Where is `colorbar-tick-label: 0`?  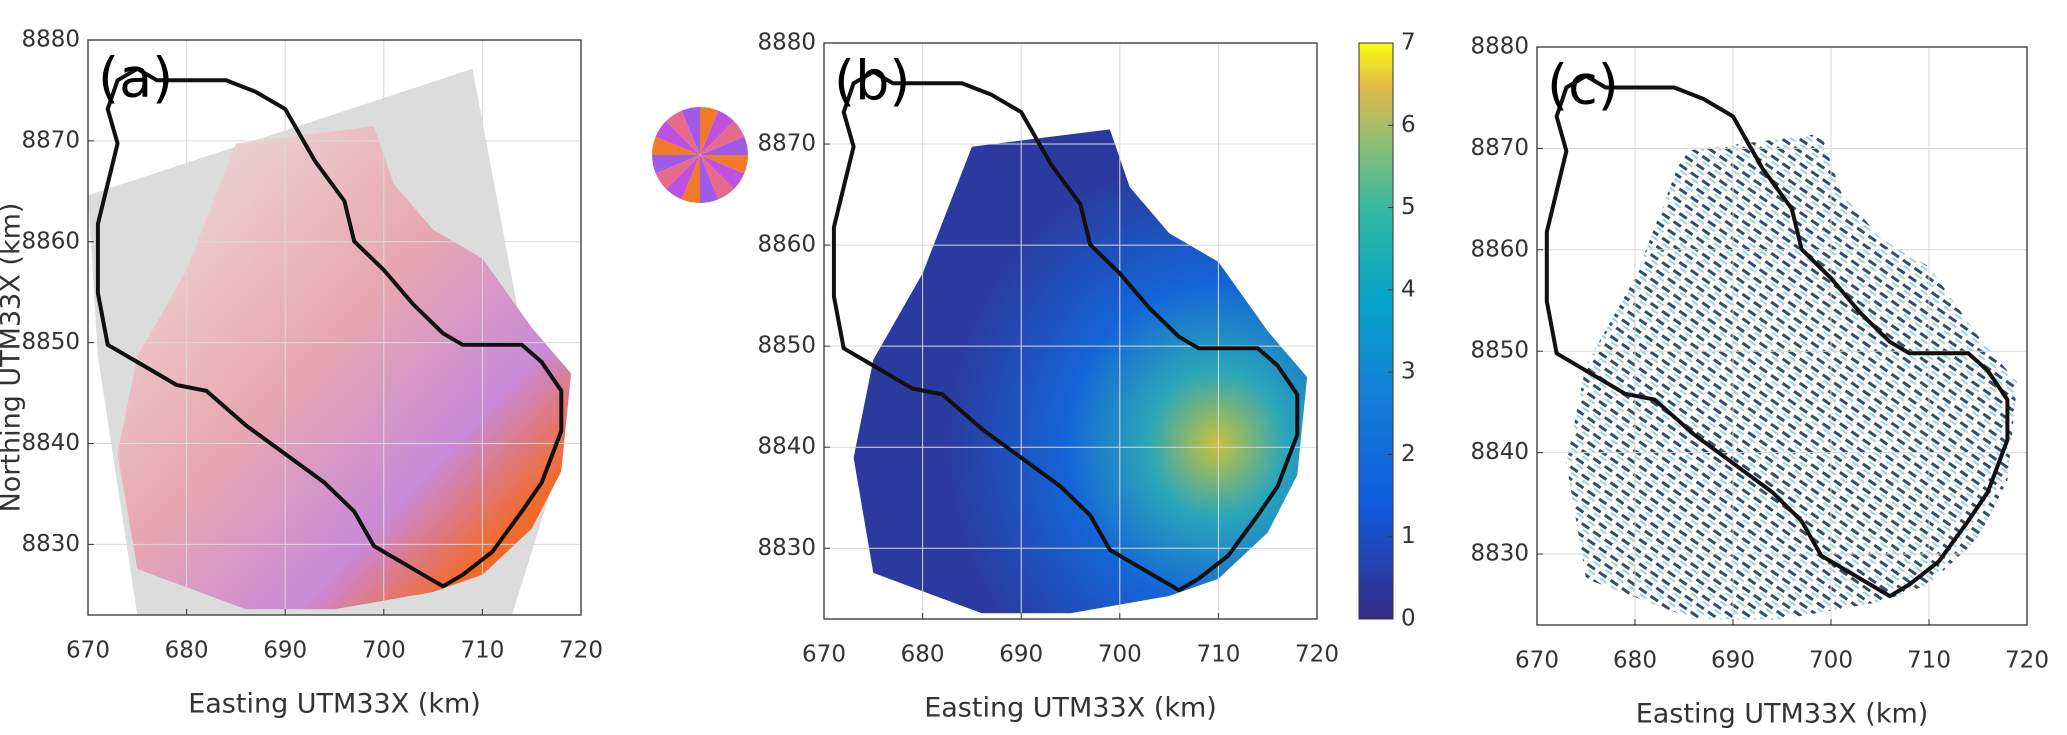
colorbar-tick-label: 0 is located at coordinates (1408, 619).